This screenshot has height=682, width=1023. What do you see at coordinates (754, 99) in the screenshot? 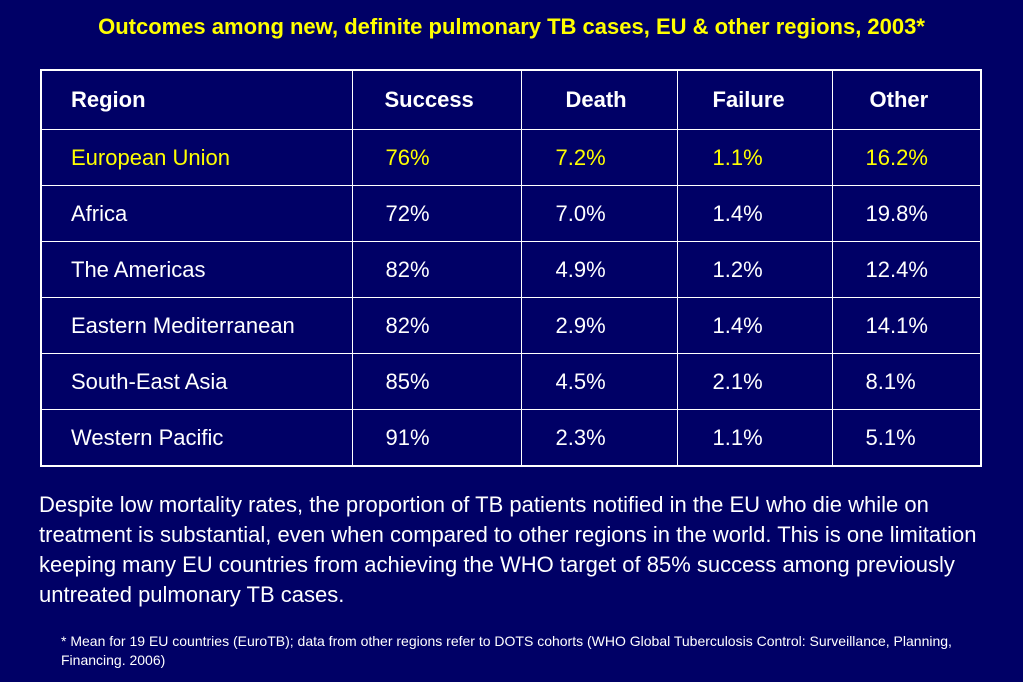
I see `header-failure: Failure` at bounding box center [754, 99].